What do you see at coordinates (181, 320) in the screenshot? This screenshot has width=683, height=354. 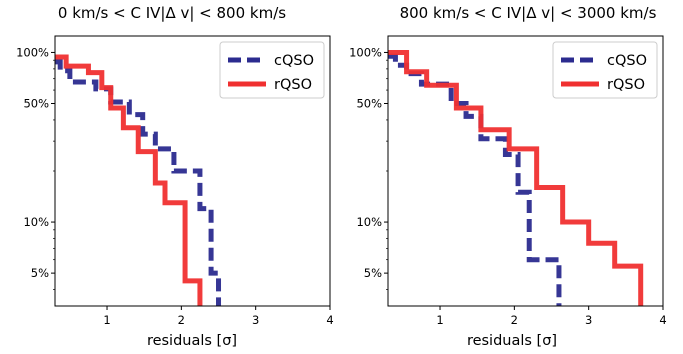 I see `panel-left-xtick-label: 2` at bounding box center [181, 320].